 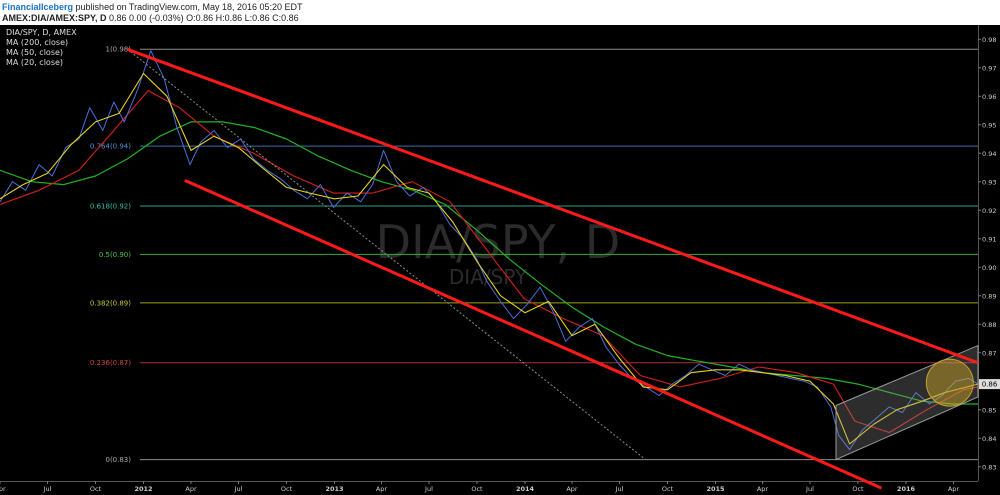 What do you see at coordinates (989, 325) in the screenshot?
I see `y-tick-label: 0.88` at bounding box center [989, 325].